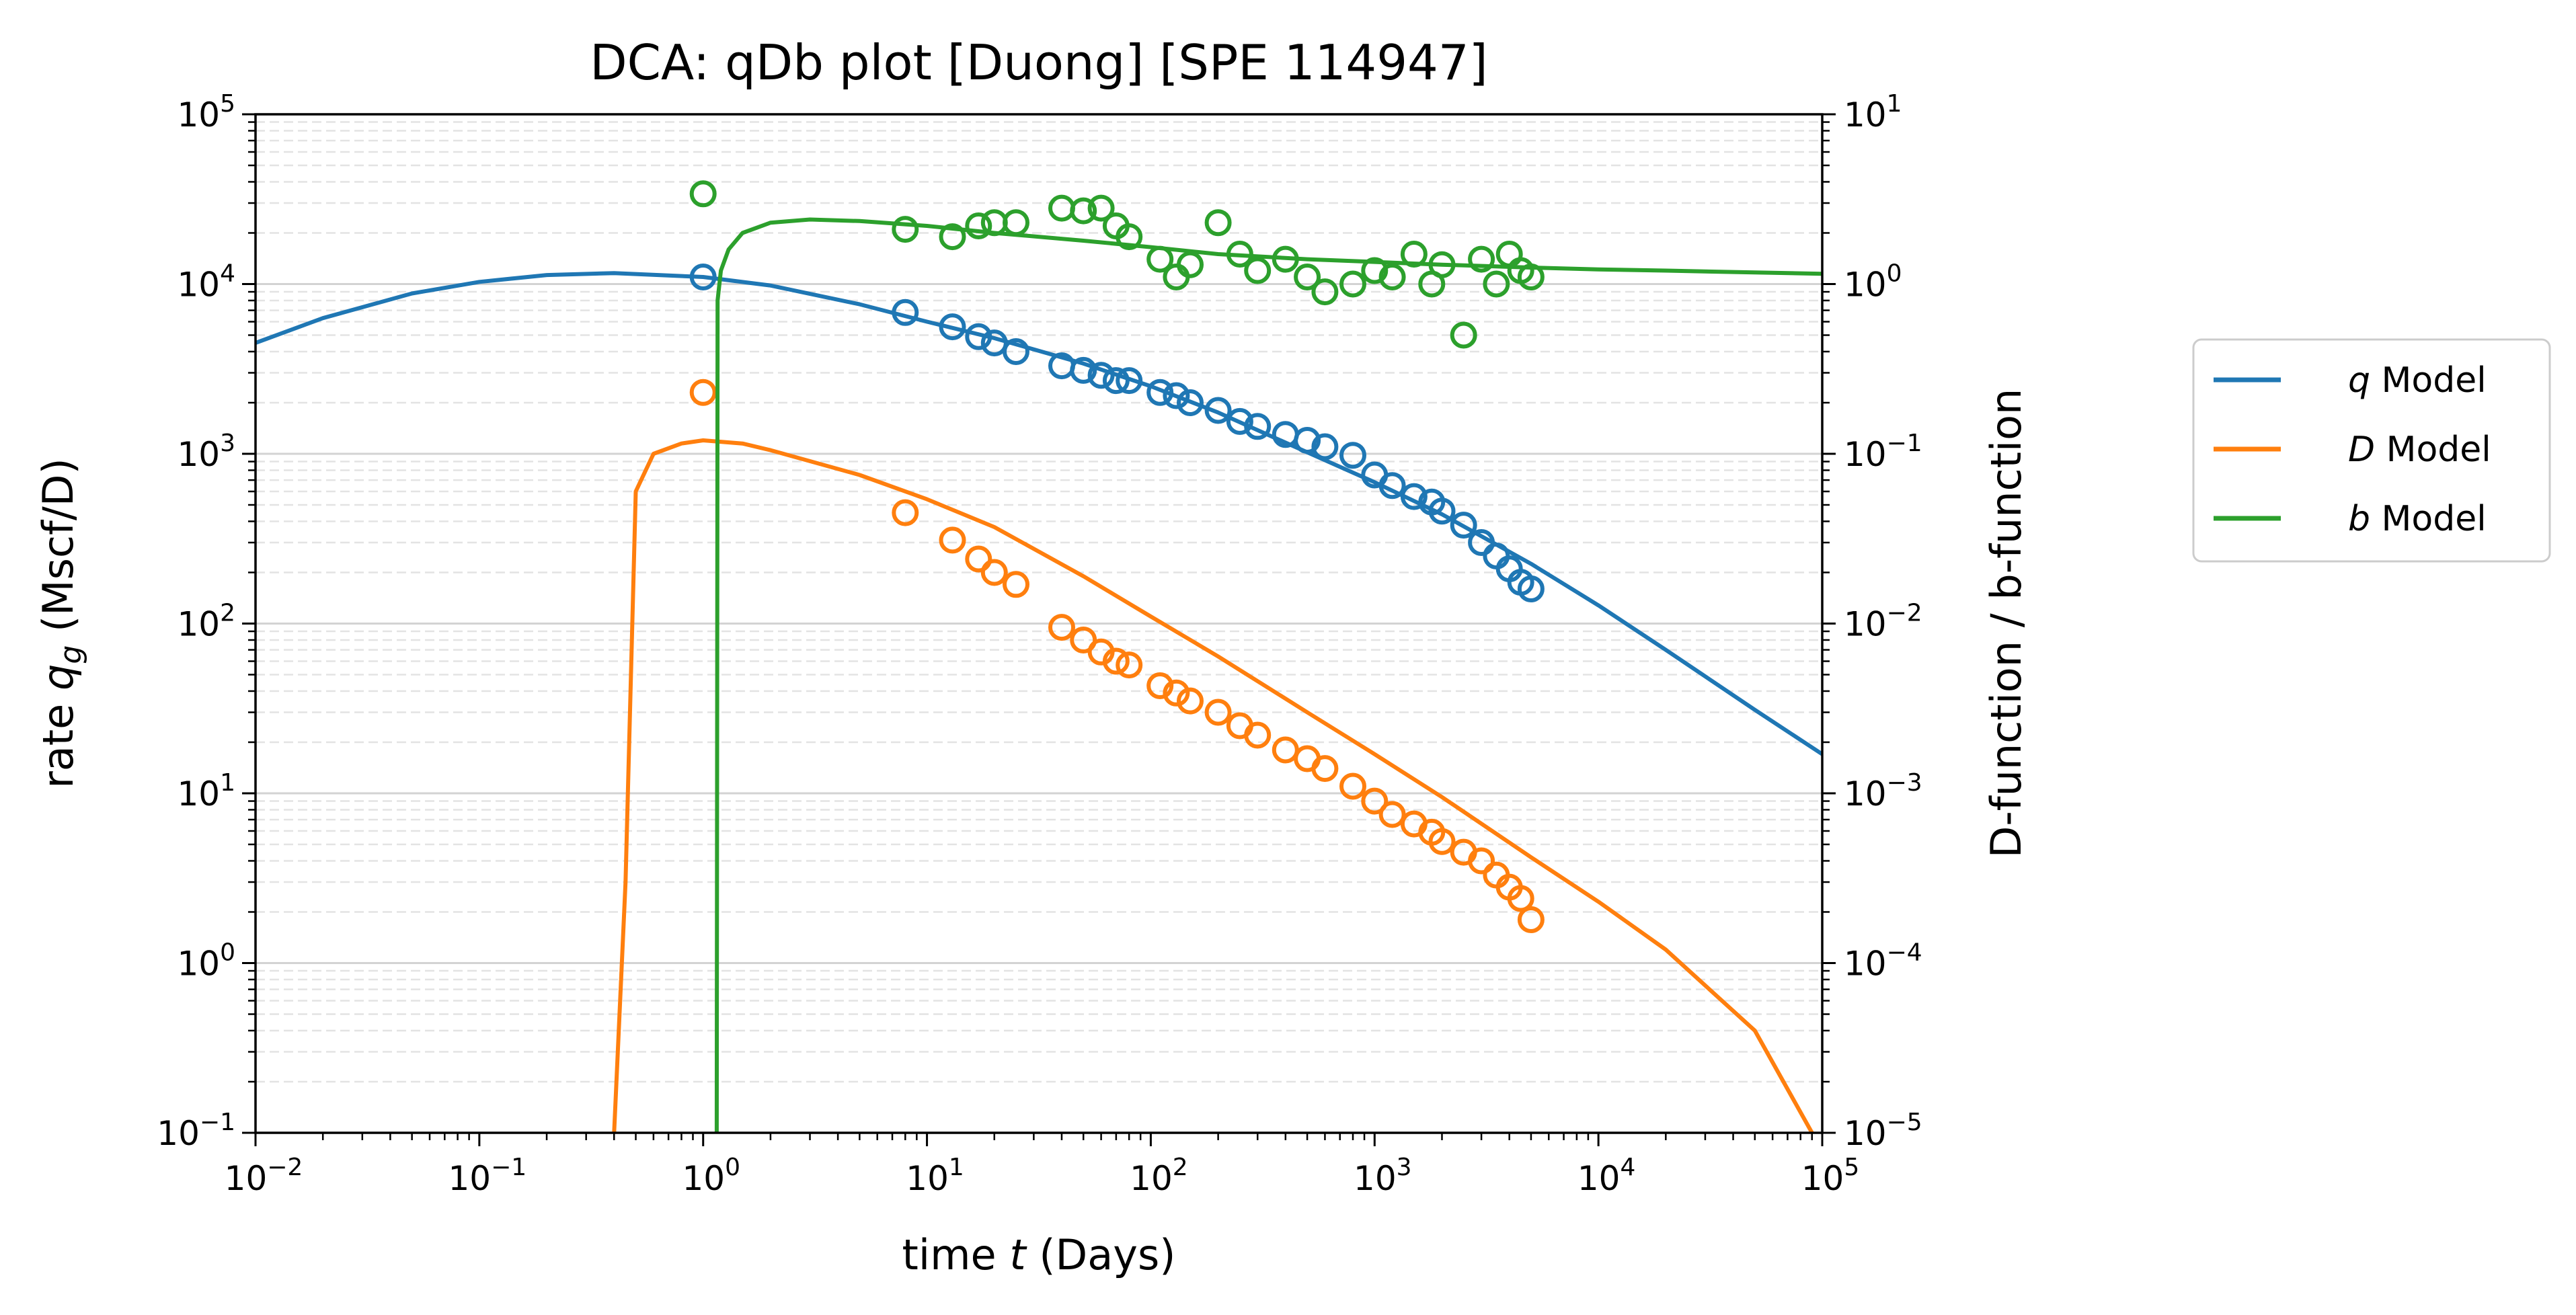  Describe the element at coordinates (2417, 380) in the screenshot. I see `legend-label-q: q Model` at that location.